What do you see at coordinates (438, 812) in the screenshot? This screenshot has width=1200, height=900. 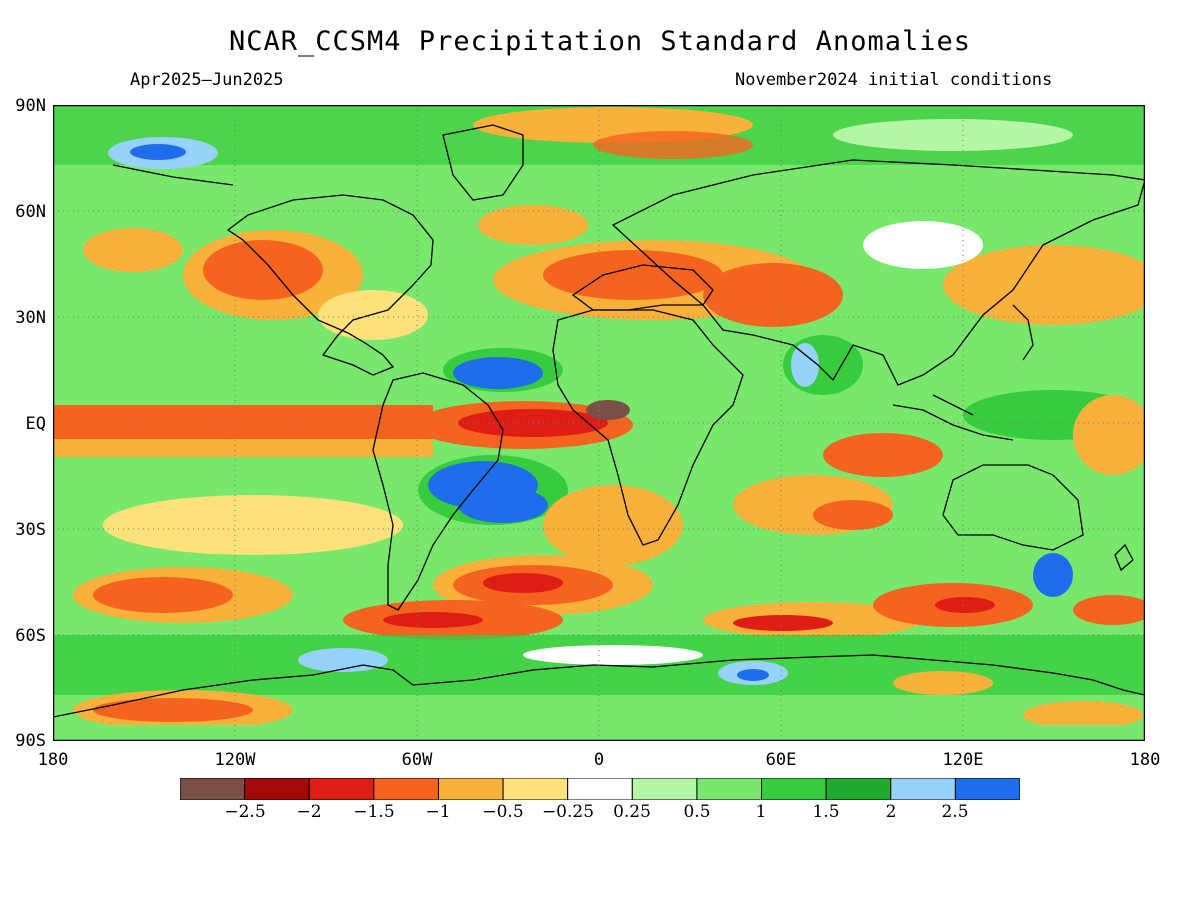 I see `colorbar-label: −1` at bounding box center [438, 812].